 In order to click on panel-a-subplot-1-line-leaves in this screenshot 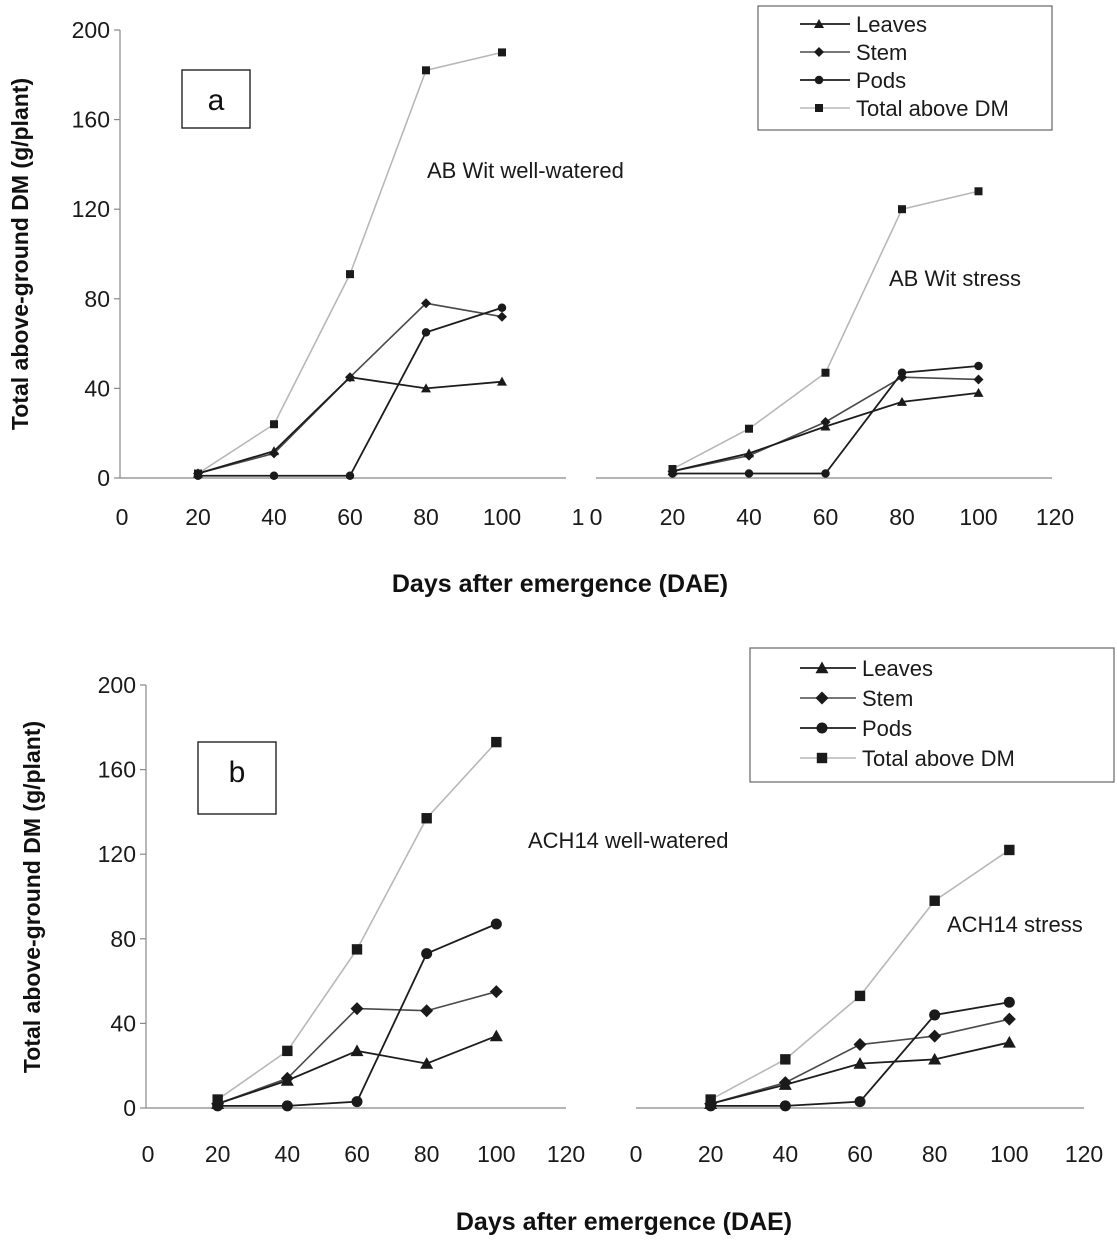, I will do `click(350, 425)`.